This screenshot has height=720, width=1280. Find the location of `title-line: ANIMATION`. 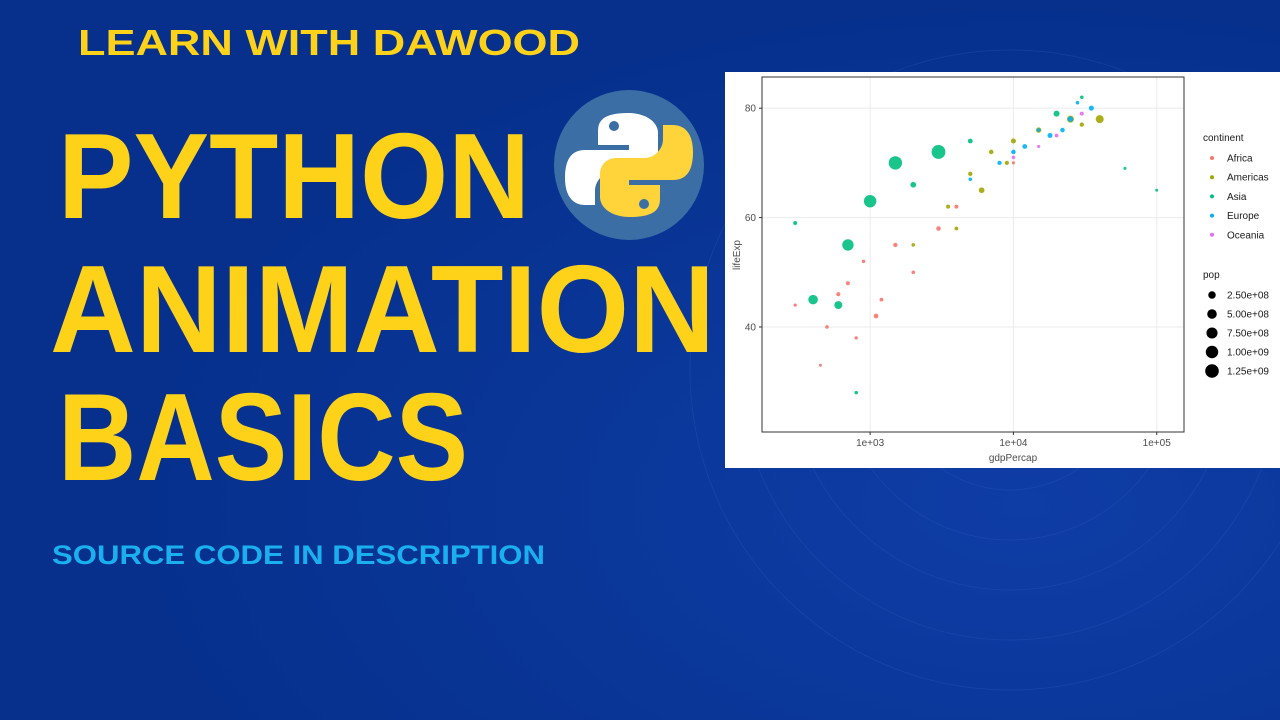

title-line: ANIMATION is located at coordinates (382, 310).